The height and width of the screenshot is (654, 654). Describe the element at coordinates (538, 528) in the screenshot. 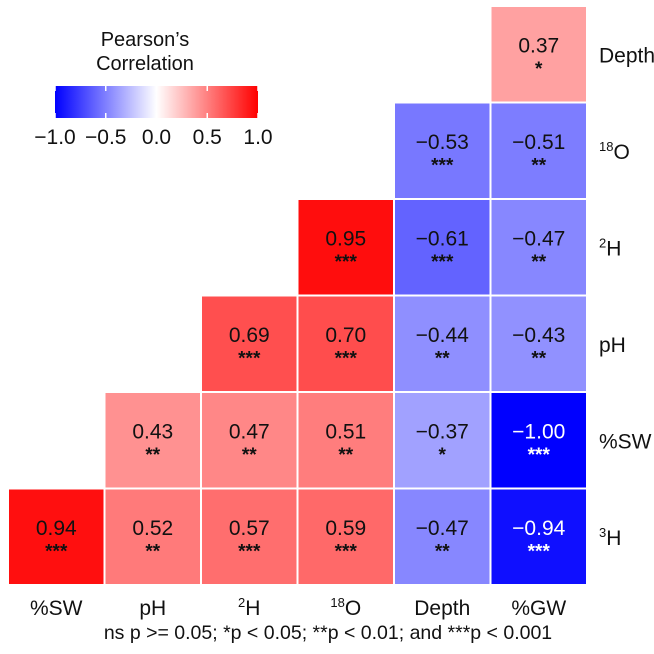

I see `cell-value-label: −0.94` at that location.